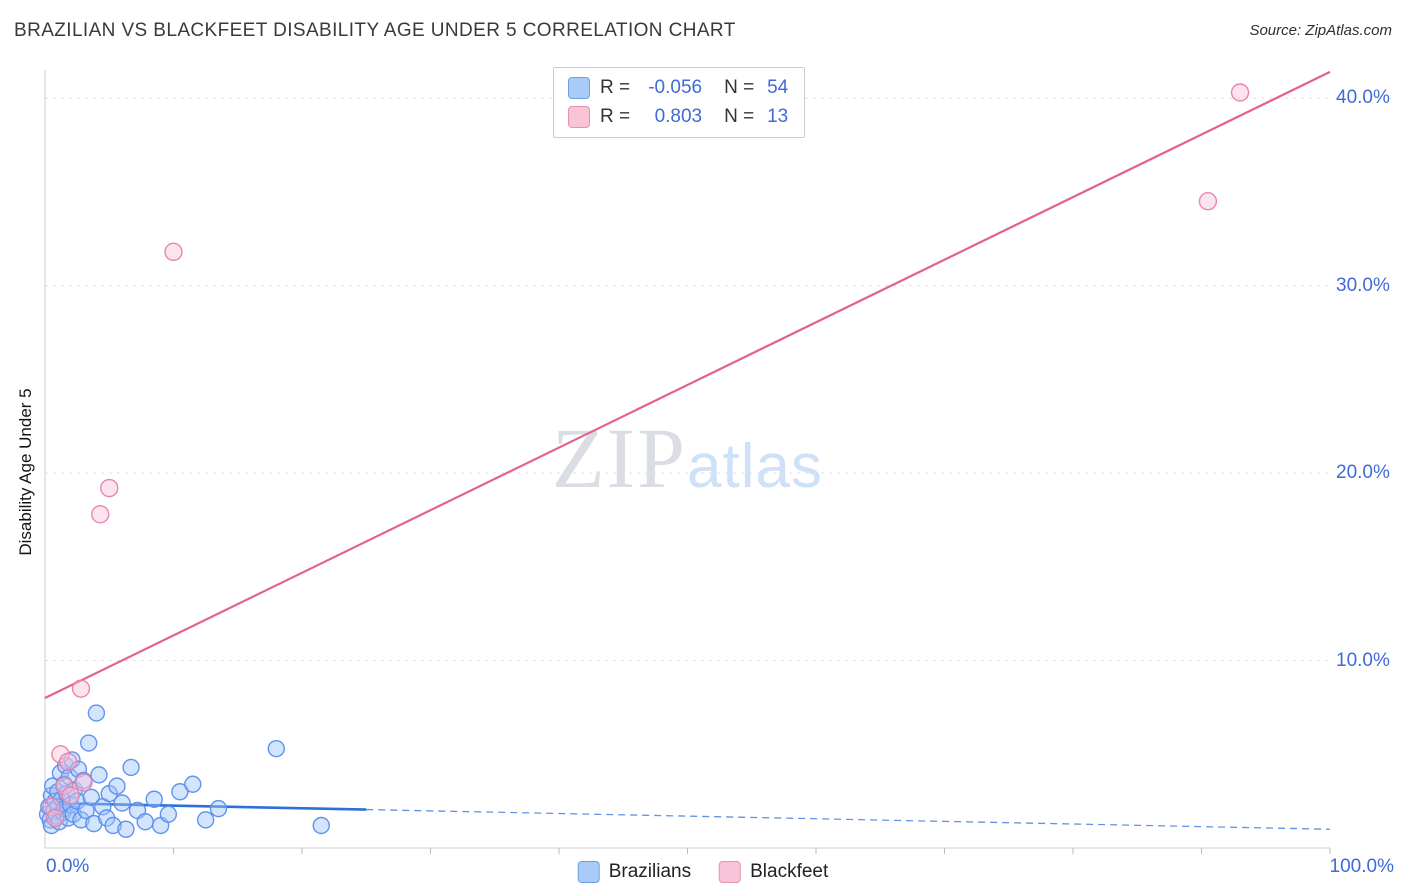  I want to click on r-value-blackfeet: 0.803, so click(678, 116).